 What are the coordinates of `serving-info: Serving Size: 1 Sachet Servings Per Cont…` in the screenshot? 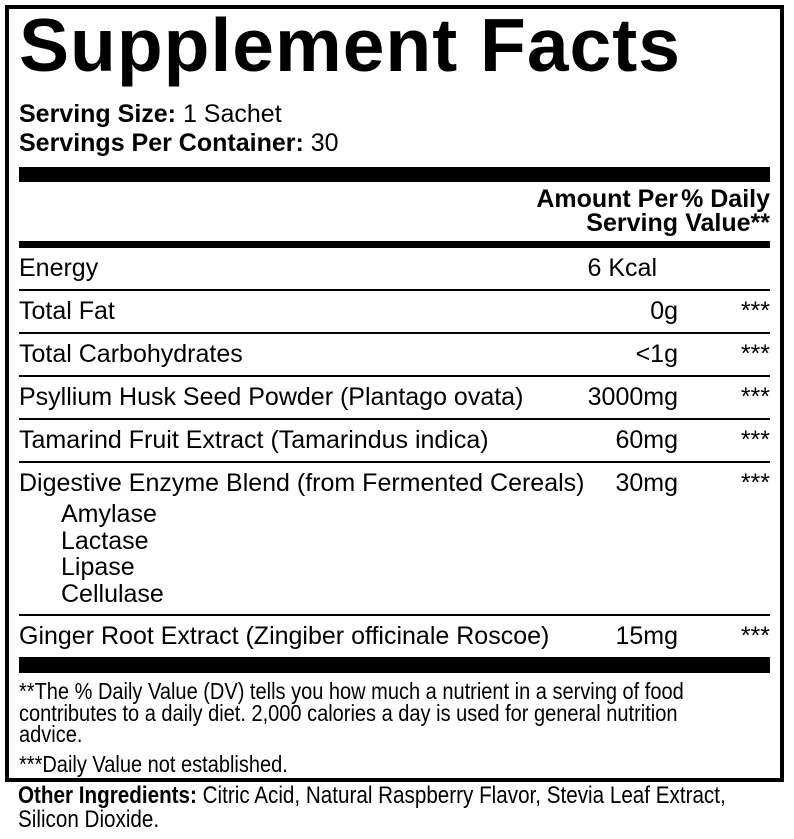 It's located at (394, 129).